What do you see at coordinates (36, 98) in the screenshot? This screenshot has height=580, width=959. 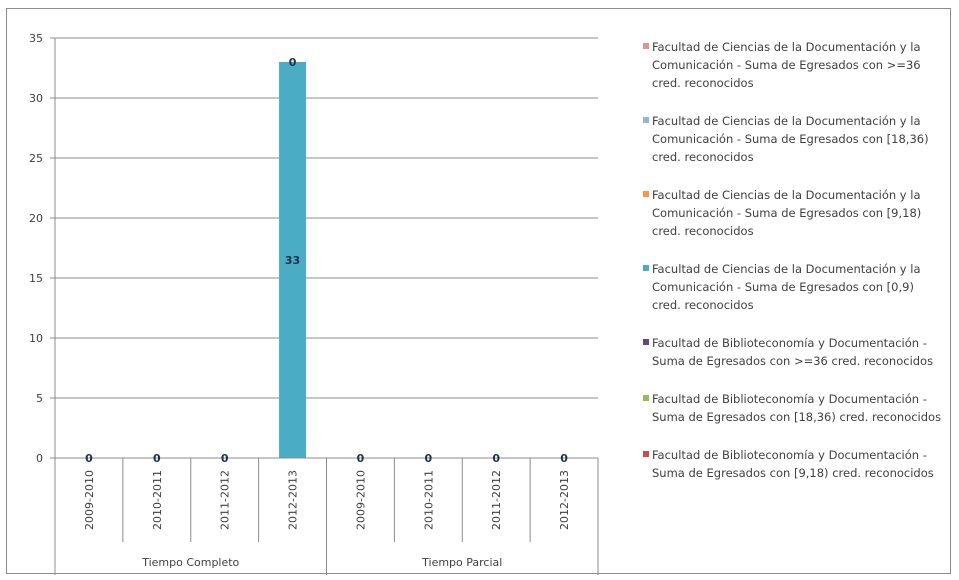 I see `y-tick-label: 30` at bounding box center [36, 98].